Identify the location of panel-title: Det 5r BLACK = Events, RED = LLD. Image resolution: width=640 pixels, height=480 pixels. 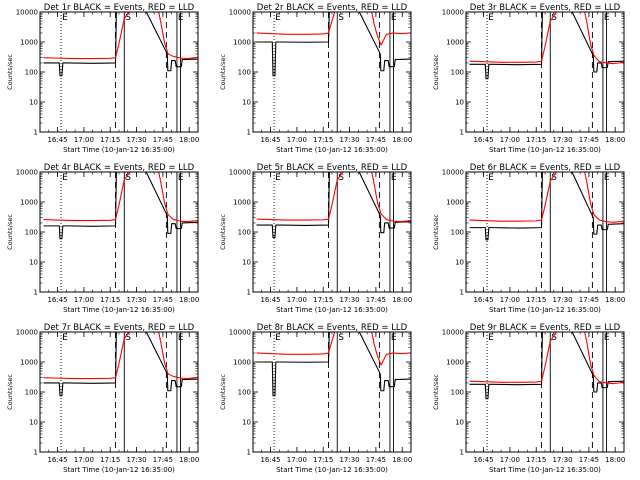
(332, 168).